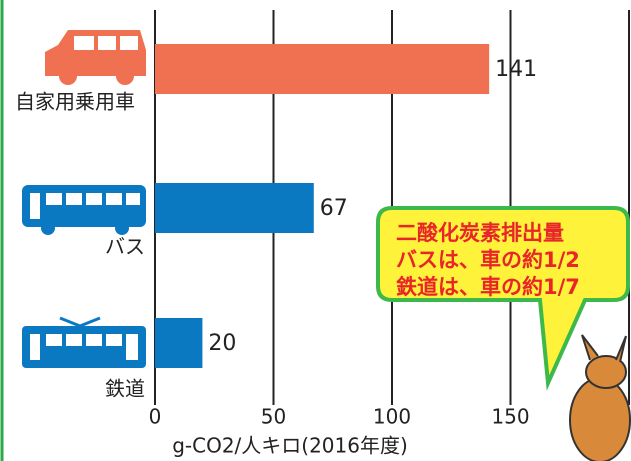 Image resolution: width=631 pixels, height=461 pixels. I want to click on x-tick-label: 0, so click(155, 417).